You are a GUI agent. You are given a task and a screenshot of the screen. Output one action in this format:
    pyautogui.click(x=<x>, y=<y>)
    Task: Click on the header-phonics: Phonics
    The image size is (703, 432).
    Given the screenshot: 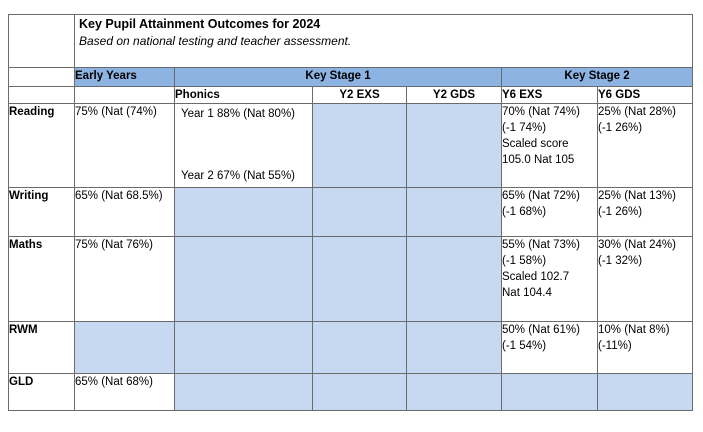 What is the action you would take?
    pyautogui.click(x=243, y=95)
    